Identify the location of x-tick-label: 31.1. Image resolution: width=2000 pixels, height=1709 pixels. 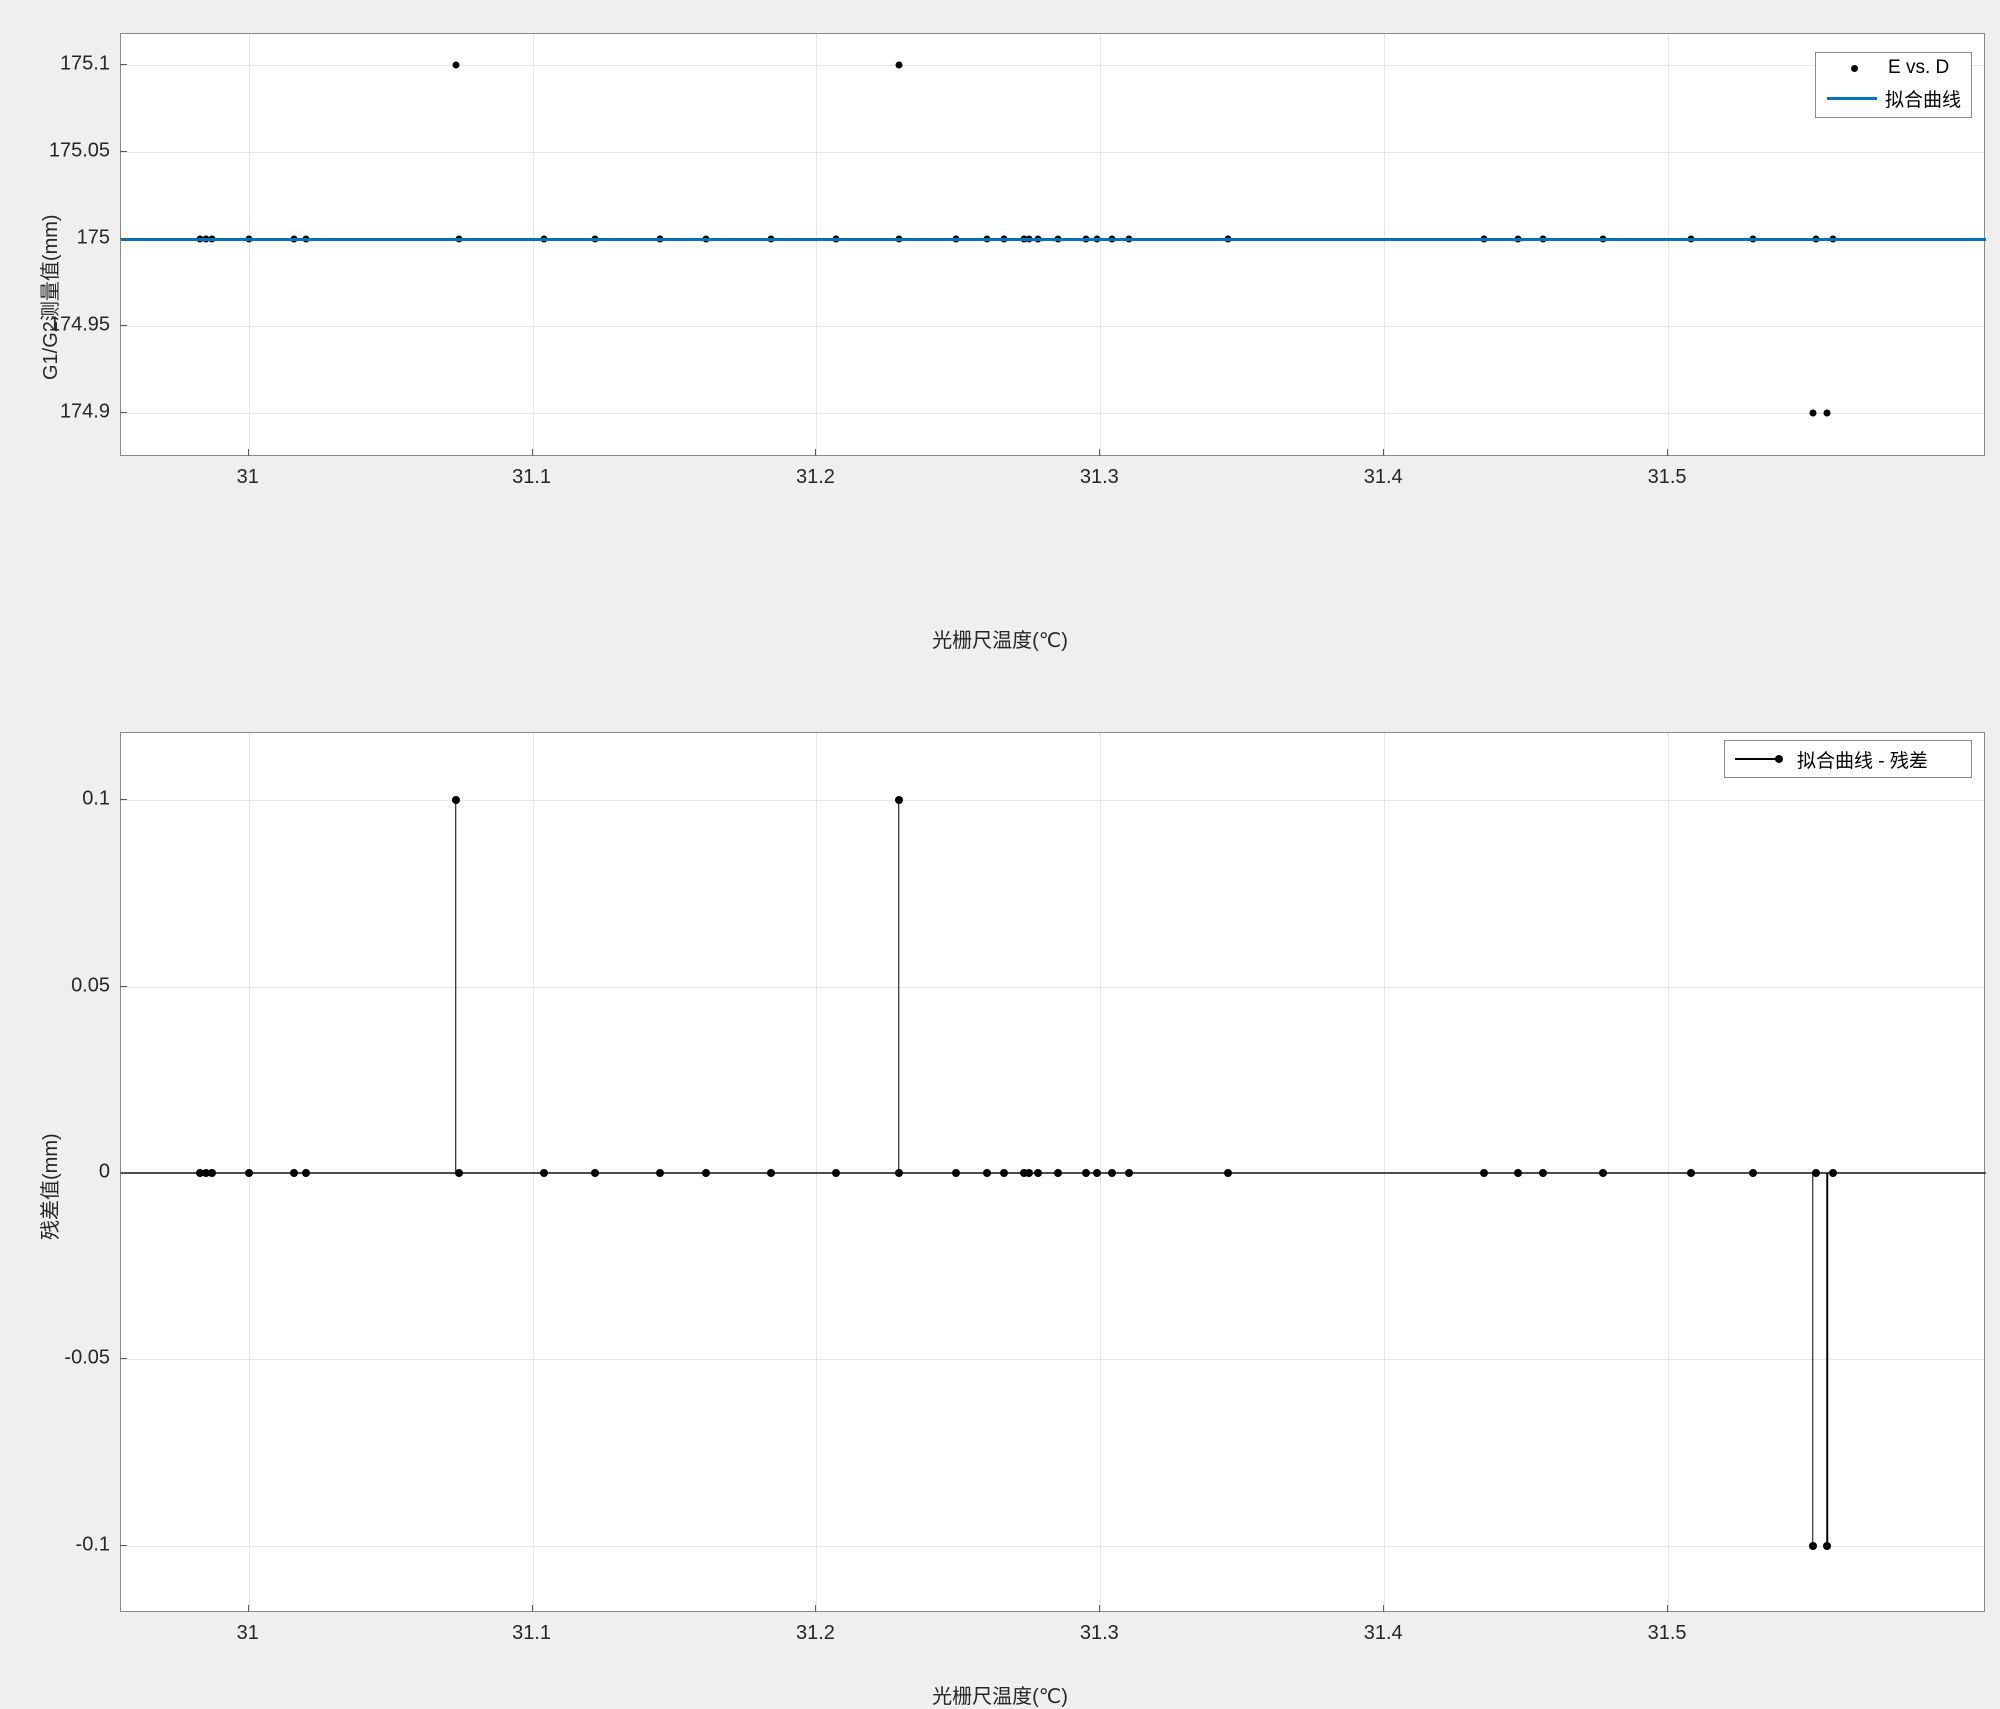
(532, 477).